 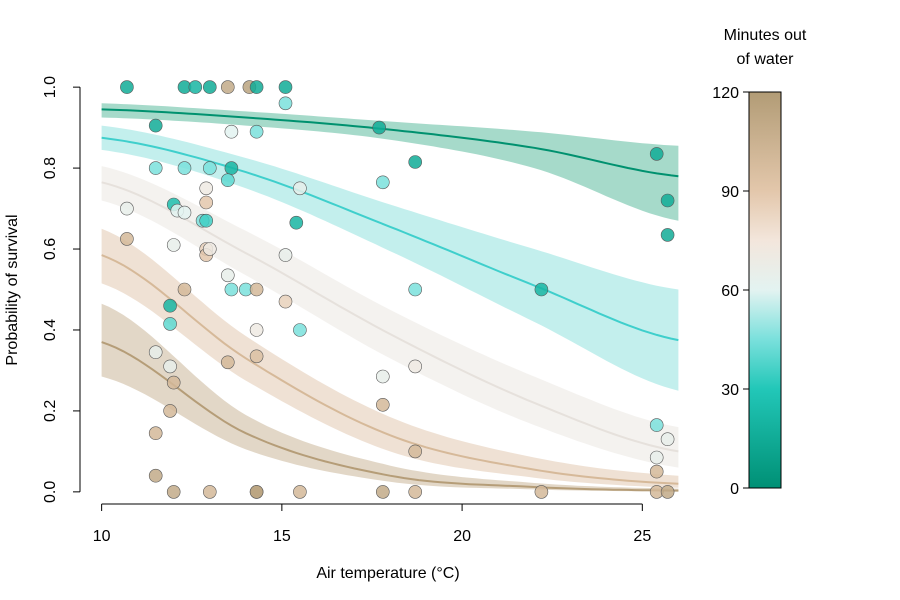 What do you see at coordinates (50, 492) in the screenshot?
I see `y-tick-label: 0.0` at bounding box center [50, 492].